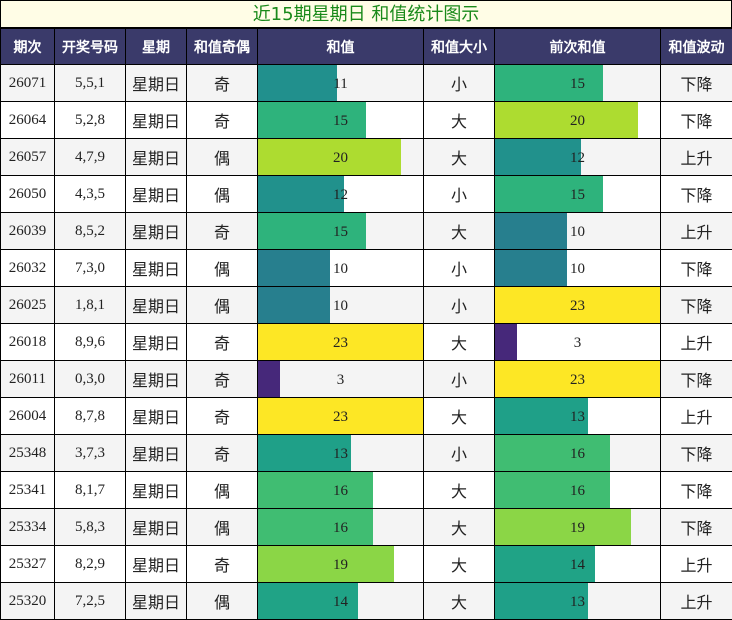  I want to click on prev-sum-bar-cell: 12, so click(578, 157).